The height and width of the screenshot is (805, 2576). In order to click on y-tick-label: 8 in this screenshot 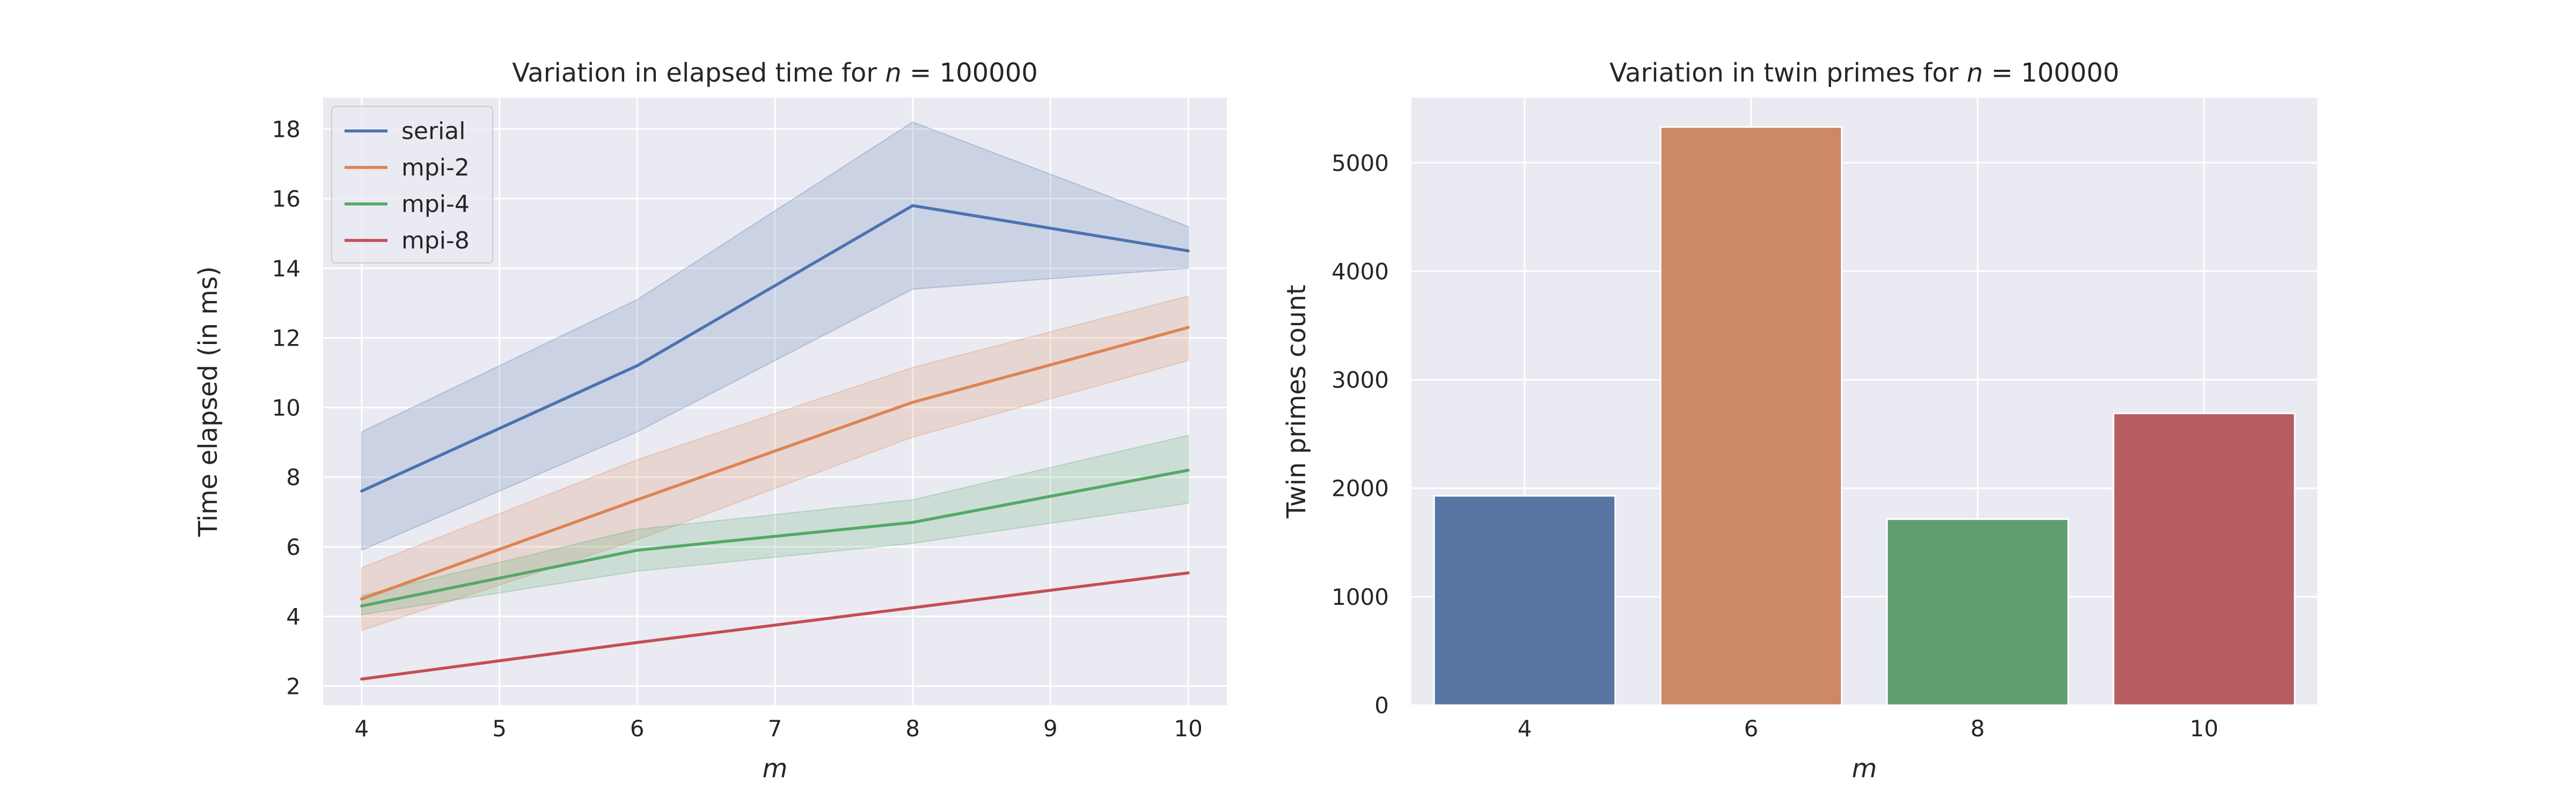, I will do `click(293, 477)`.